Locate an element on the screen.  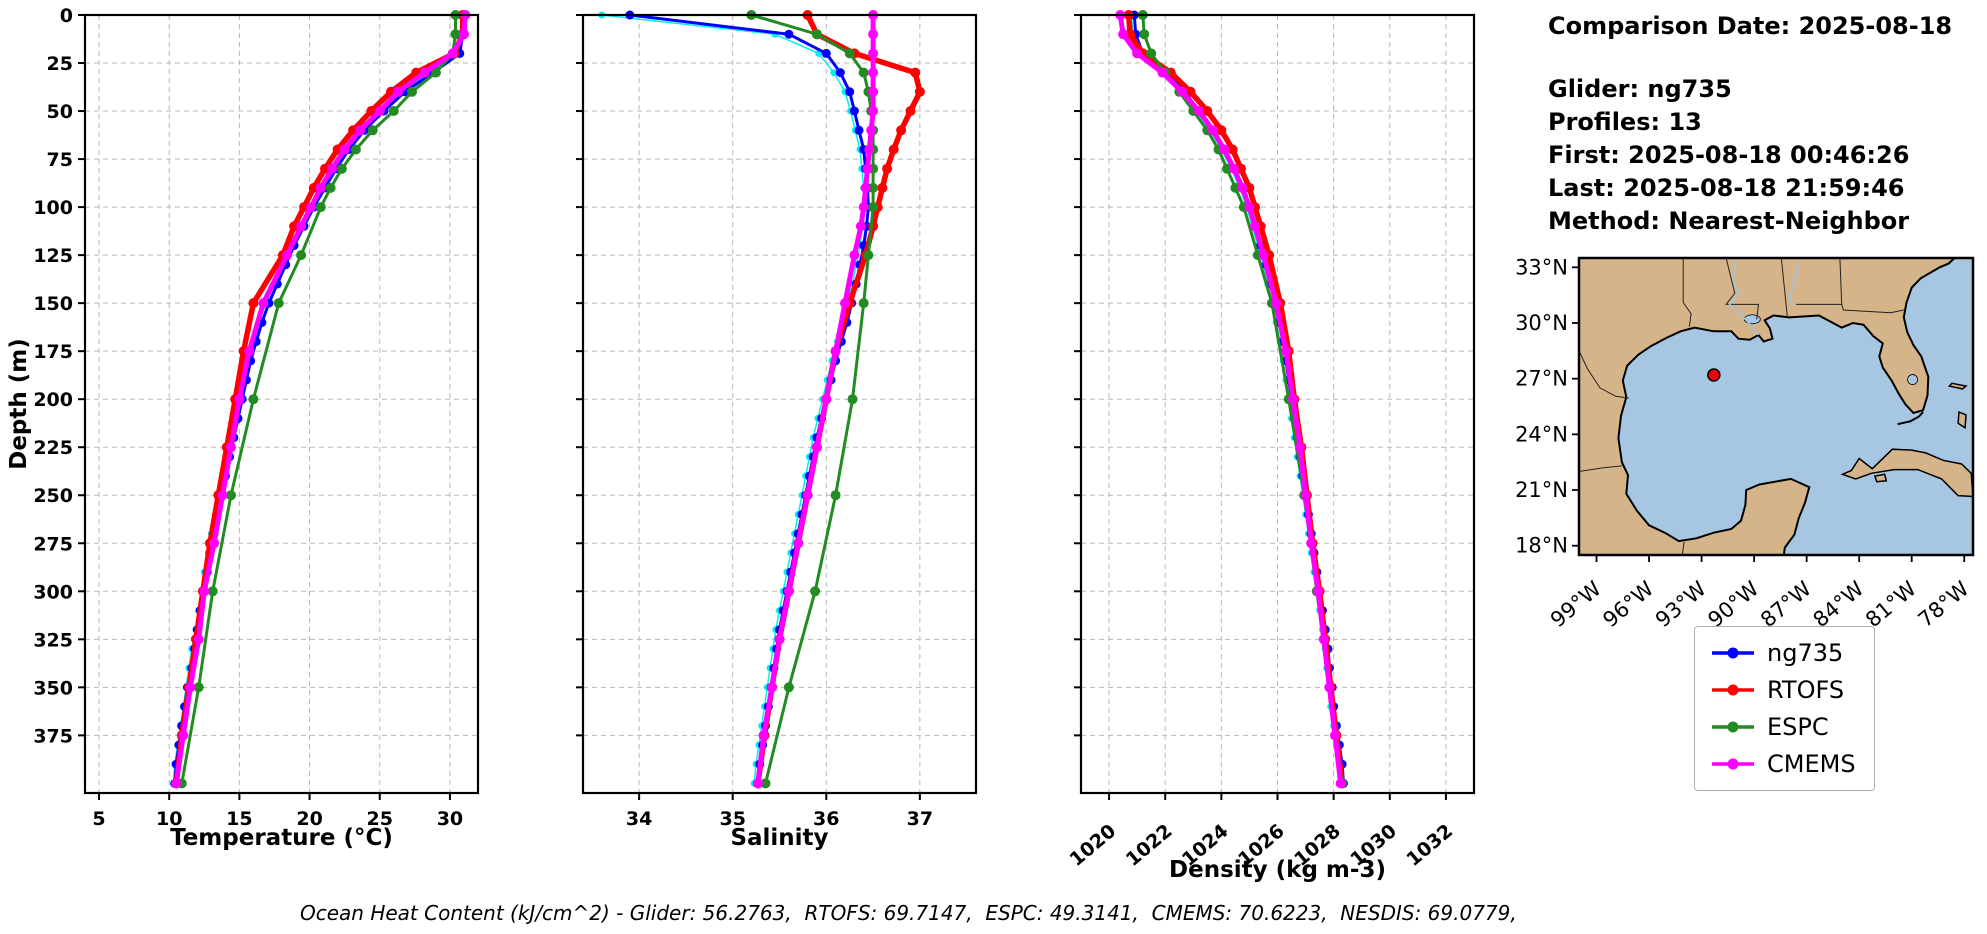
legend-item-espc: ESPC is located at coordinates (1782, 727).